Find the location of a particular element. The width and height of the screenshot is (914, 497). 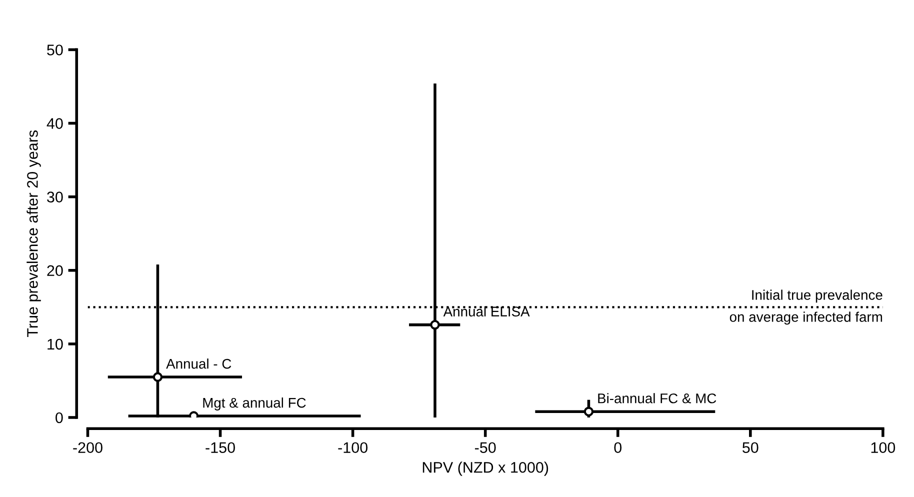

y-tick-label: 30 is located at coordinates (55, 197).